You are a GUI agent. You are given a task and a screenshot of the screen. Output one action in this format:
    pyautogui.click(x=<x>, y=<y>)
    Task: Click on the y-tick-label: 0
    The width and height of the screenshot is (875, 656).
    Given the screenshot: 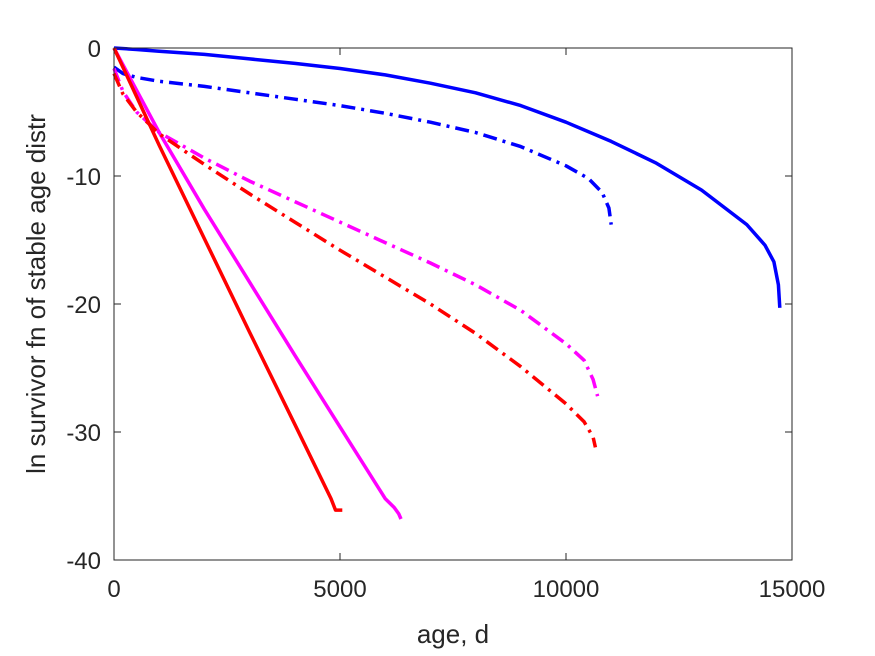 What is the action you would take?
    pyautogui.click(x=94, y=49)
    